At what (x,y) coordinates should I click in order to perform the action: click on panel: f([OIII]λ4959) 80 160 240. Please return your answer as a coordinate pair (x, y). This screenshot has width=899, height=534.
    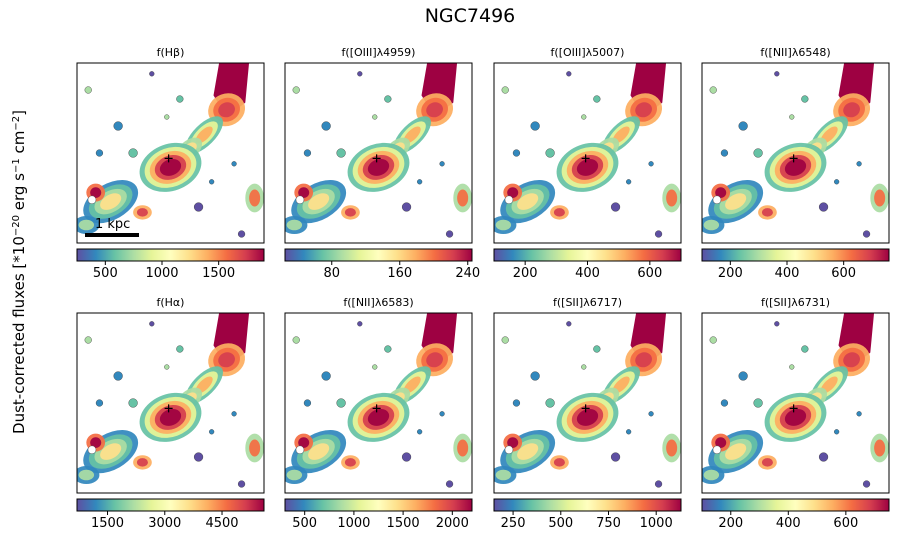
    Looking at the image, I should click on (382, 163).